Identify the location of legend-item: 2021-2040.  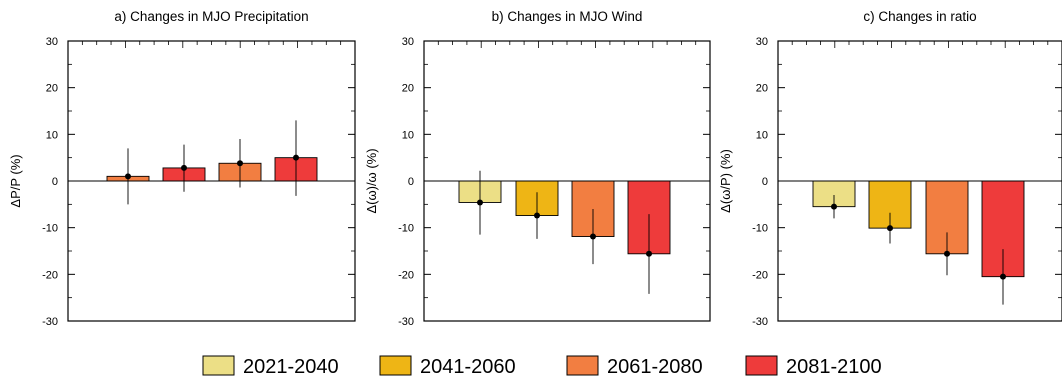
(270, 366).